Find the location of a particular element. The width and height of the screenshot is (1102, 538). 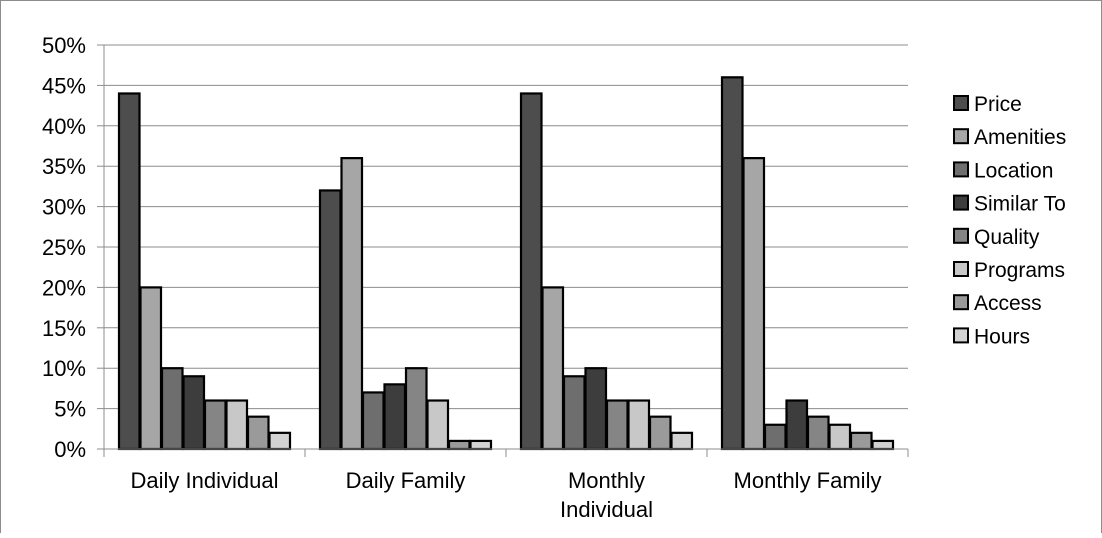

legend-label: Price is located at coordinates (998, 104).